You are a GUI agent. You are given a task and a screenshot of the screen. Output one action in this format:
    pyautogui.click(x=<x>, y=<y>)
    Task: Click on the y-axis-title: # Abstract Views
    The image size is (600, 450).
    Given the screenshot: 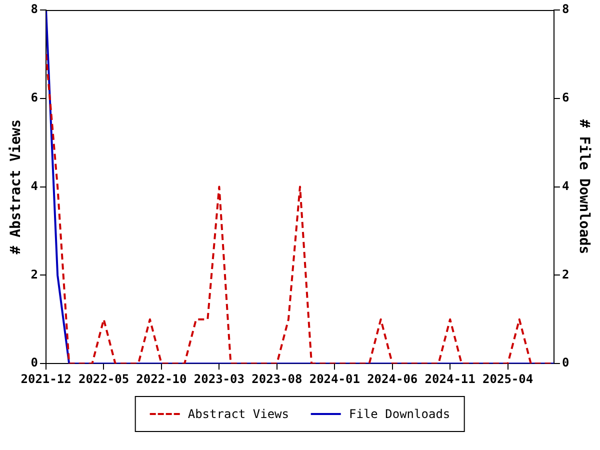 What is the action you would take?
    pyautogui.click(x=16, y=186)
    